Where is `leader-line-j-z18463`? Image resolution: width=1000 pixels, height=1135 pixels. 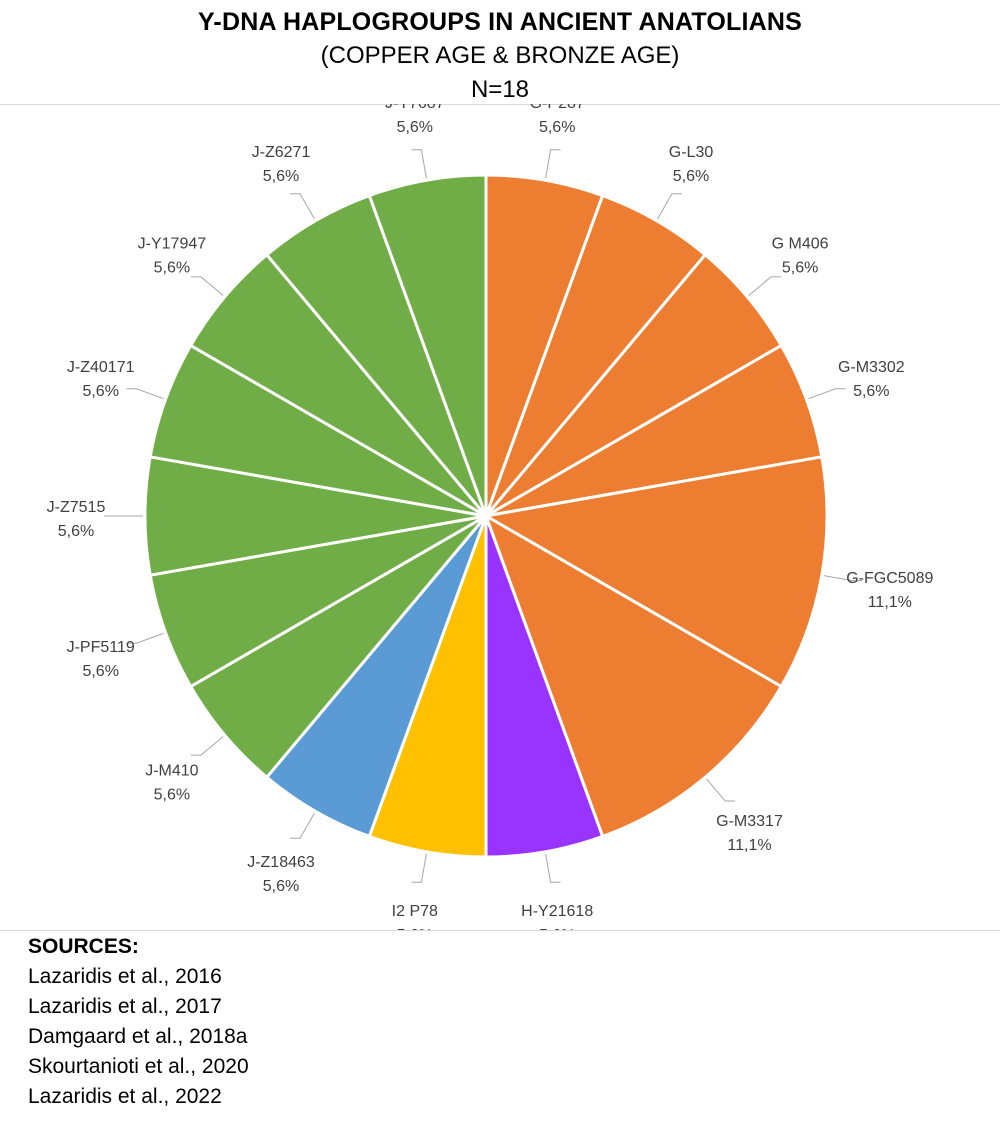 leader-line-j-z18463 is located at coordinates (302, 825).